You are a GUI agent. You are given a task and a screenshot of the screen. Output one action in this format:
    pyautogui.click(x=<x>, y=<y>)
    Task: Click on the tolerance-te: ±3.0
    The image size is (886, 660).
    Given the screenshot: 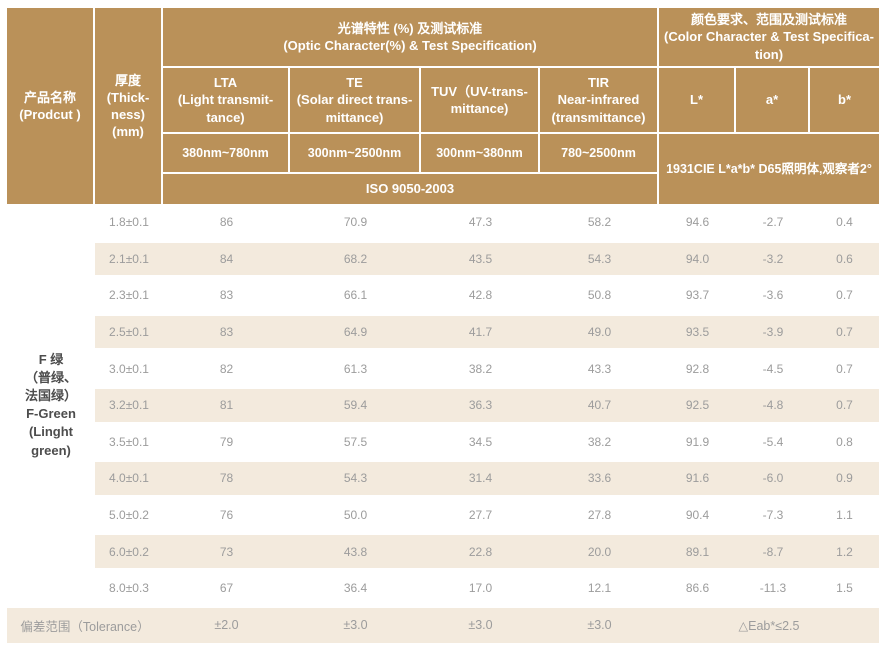 What is the action you would take?
    pyautogui.click(x=355, y=625)
    